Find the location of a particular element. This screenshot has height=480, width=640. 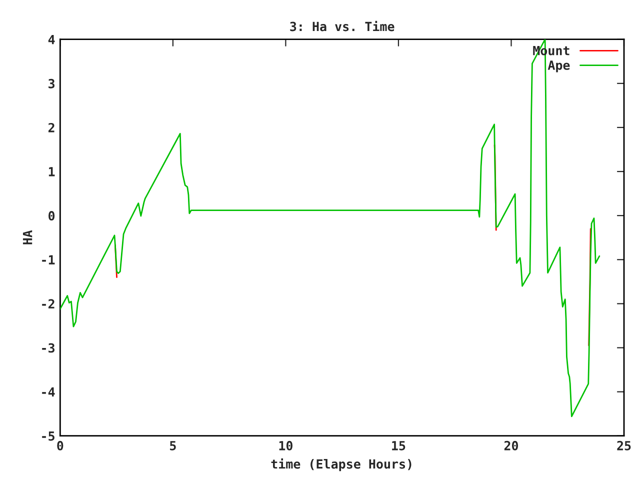

y-tick-label: 2 is located at coordinates (51, 127).